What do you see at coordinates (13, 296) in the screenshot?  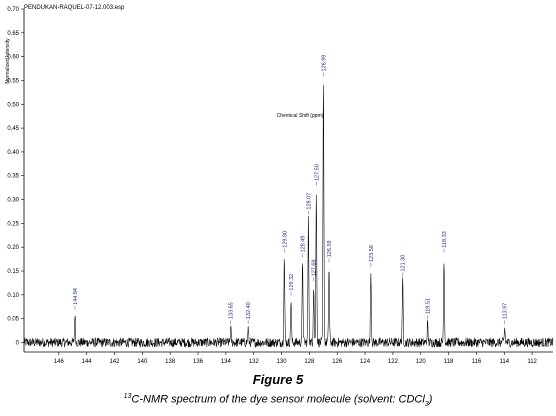 I see `y-tick-label: 0.10` at bounding box center [13, 296].